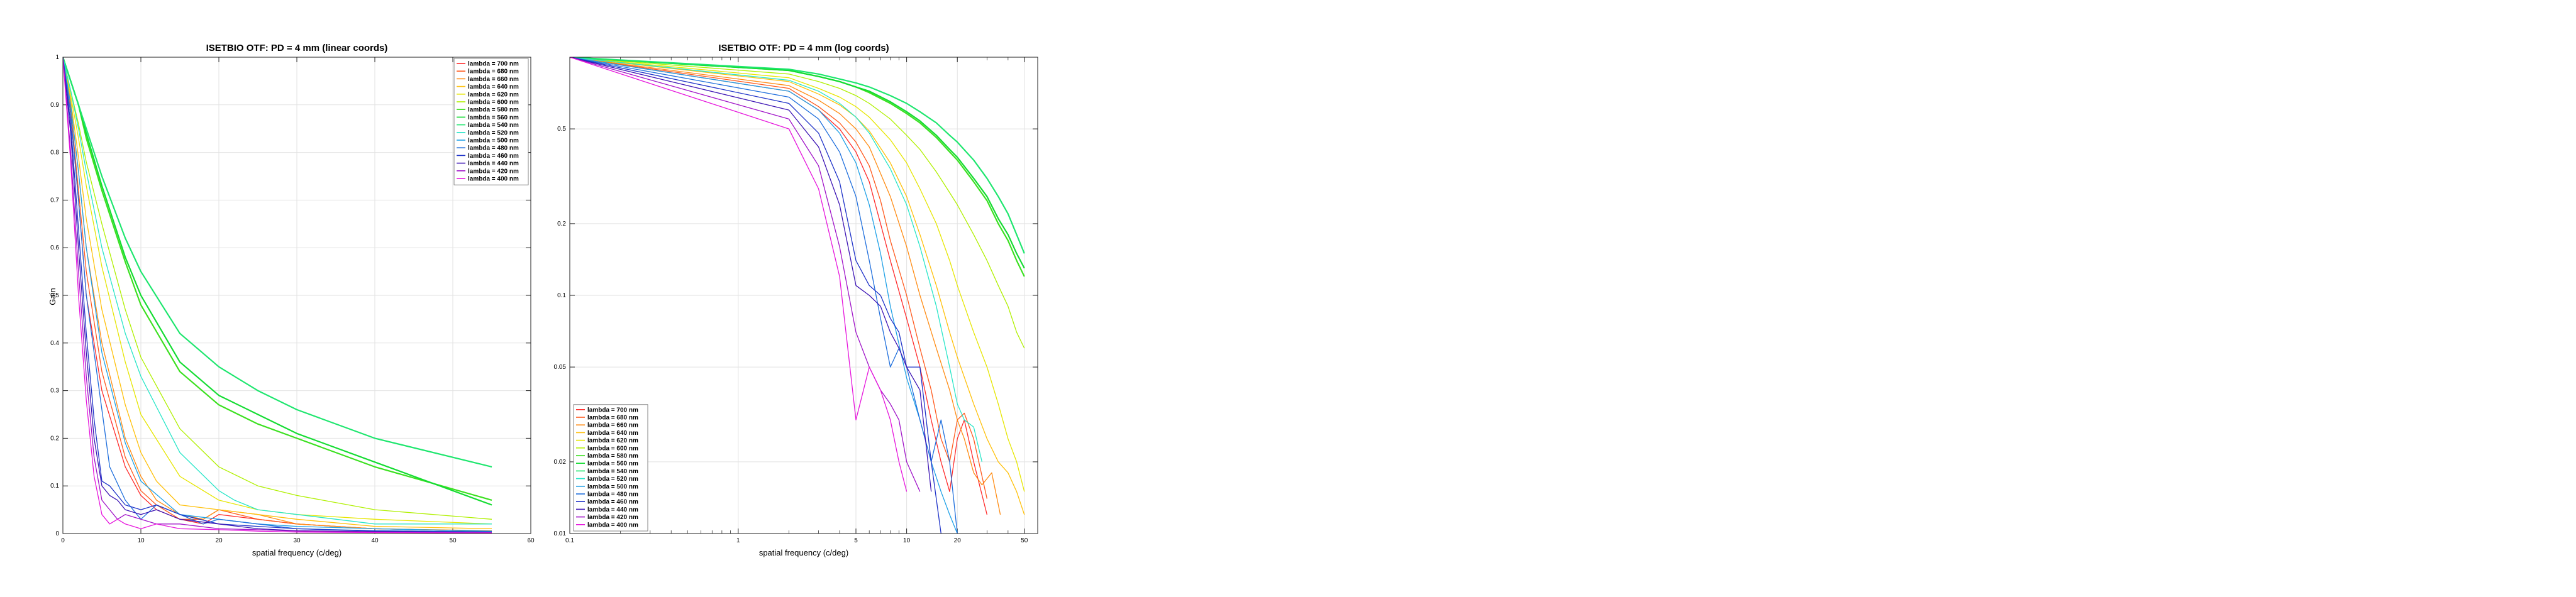 The image size is (2576, 597). I want to click on x-axis-label-linear: spatial frequency (c/deg), so click(296, 552).